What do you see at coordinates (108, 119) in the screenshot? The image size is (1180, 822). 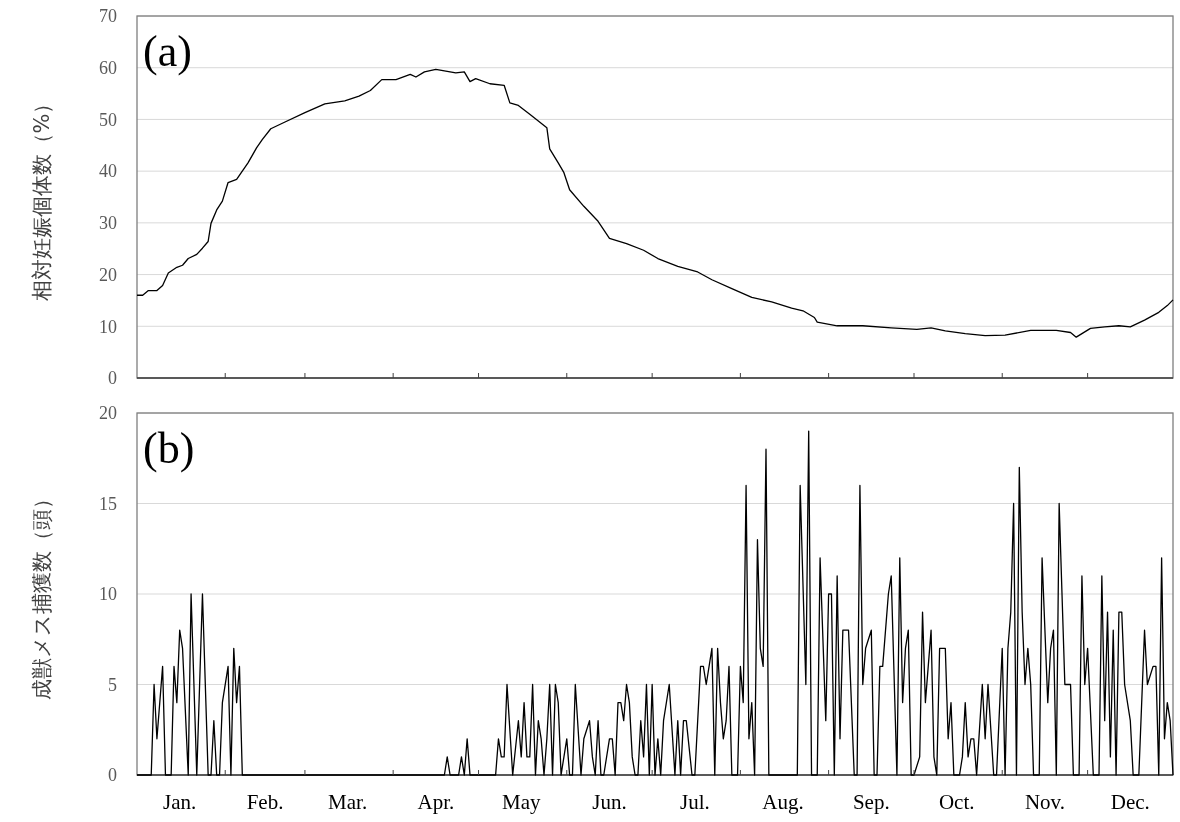 I see `y-tick-label: 50` at bounding box center [108, 119].